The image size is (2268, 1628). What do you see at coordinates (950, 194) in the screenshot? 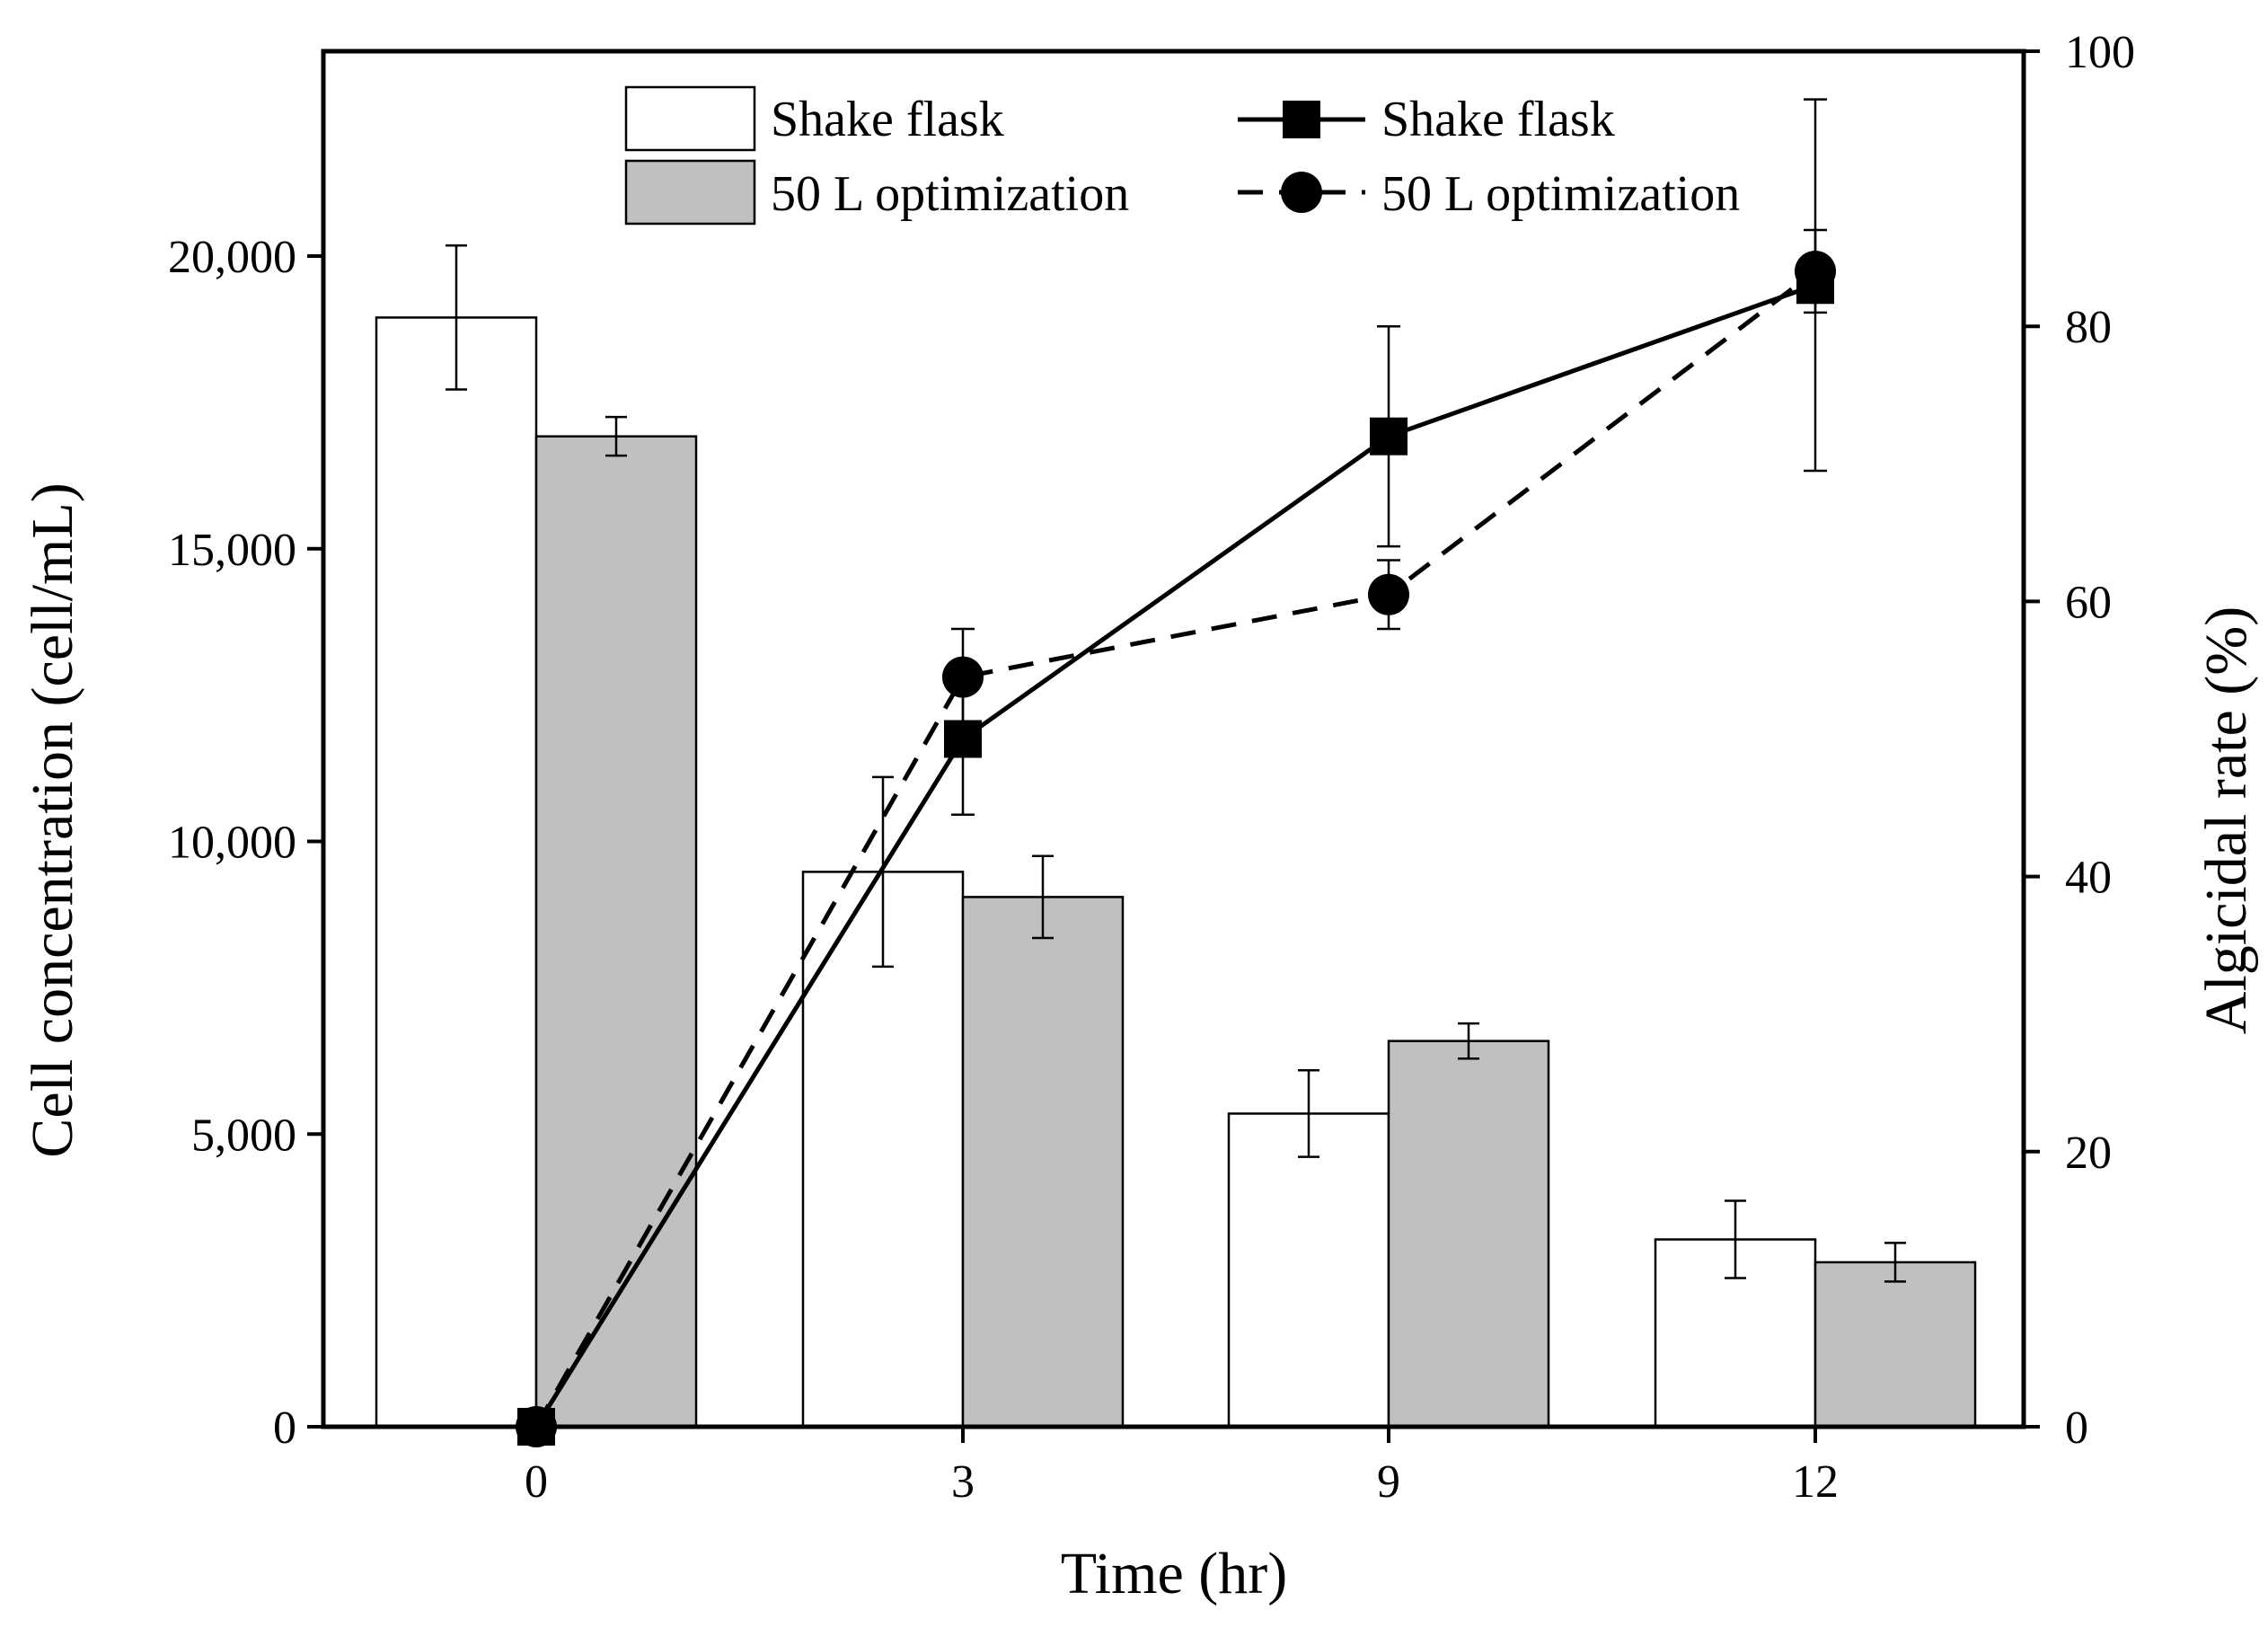
I see `legend-label-bar-50l-optimization: 50 L optimization` at bounding box center [950, 194].